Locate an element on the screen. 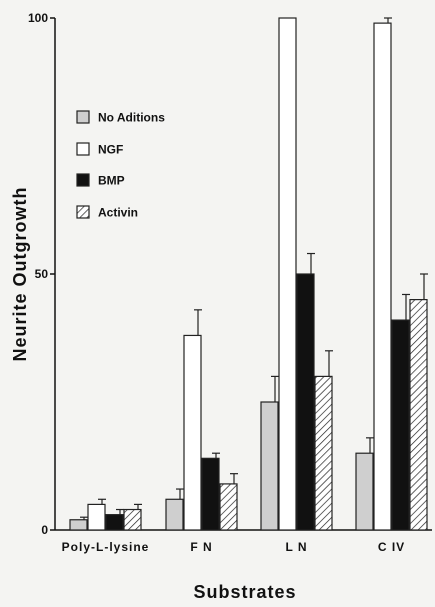 The width and height of the screenshot is (435, 607). category-labels: Poly-L-lysine F N L N C IV is located at coordinates (233, 547).